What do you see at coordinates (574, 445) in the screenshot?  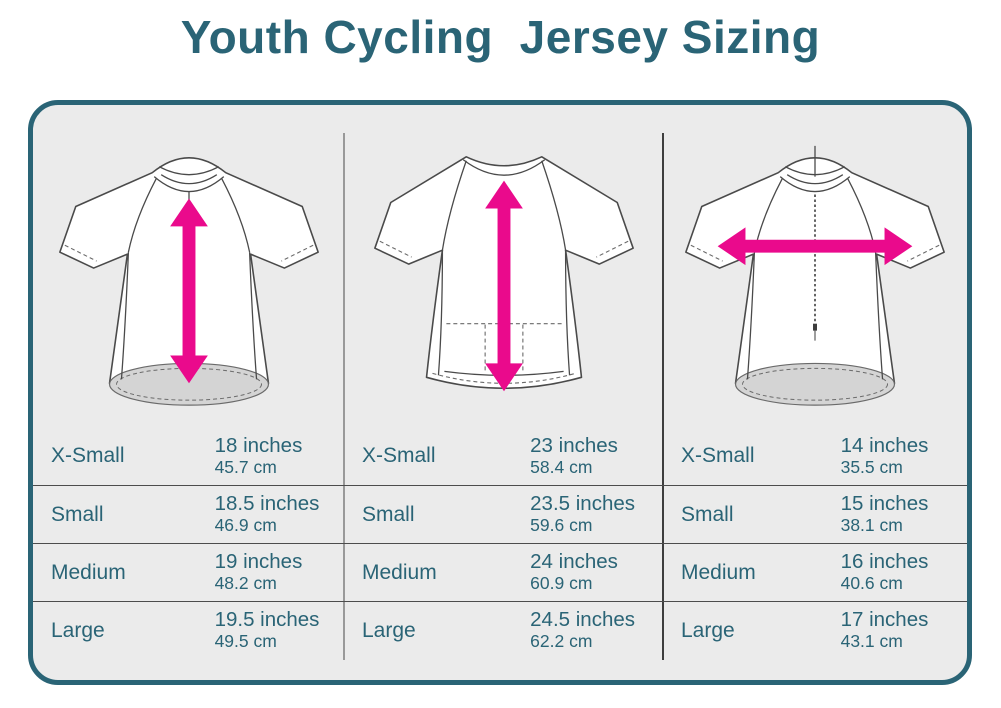 I see `inches-value: 23 inches` at bounding box center [574, 445].